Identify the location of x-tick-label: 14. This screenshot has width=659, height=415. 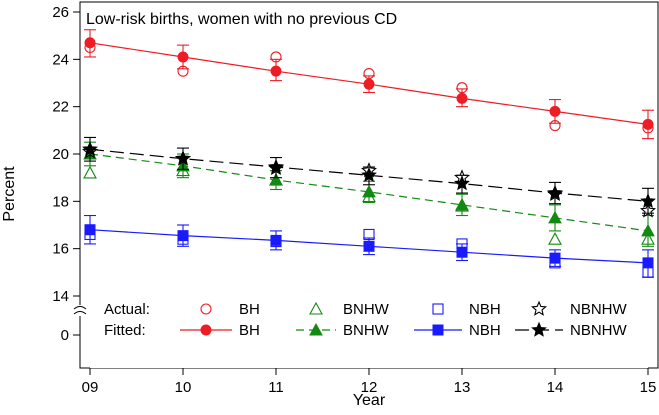
(555, 387).